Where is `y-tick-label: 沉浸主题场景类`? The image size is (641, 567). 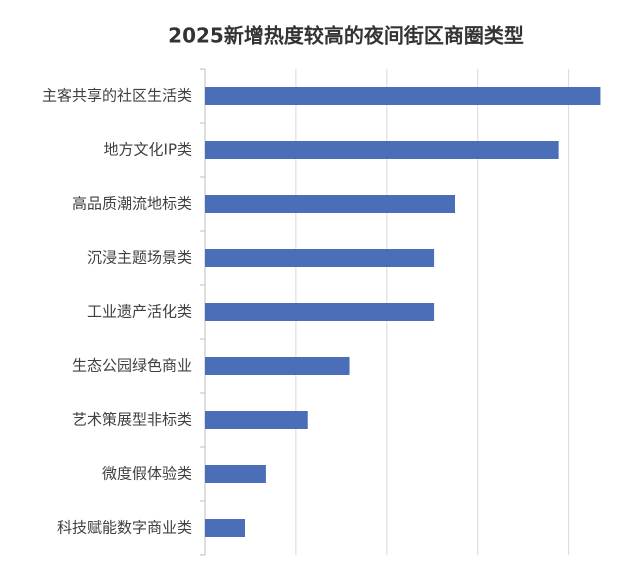 y-tick-label: 沉浸主题场景类 is located at coordinates (139, 258).